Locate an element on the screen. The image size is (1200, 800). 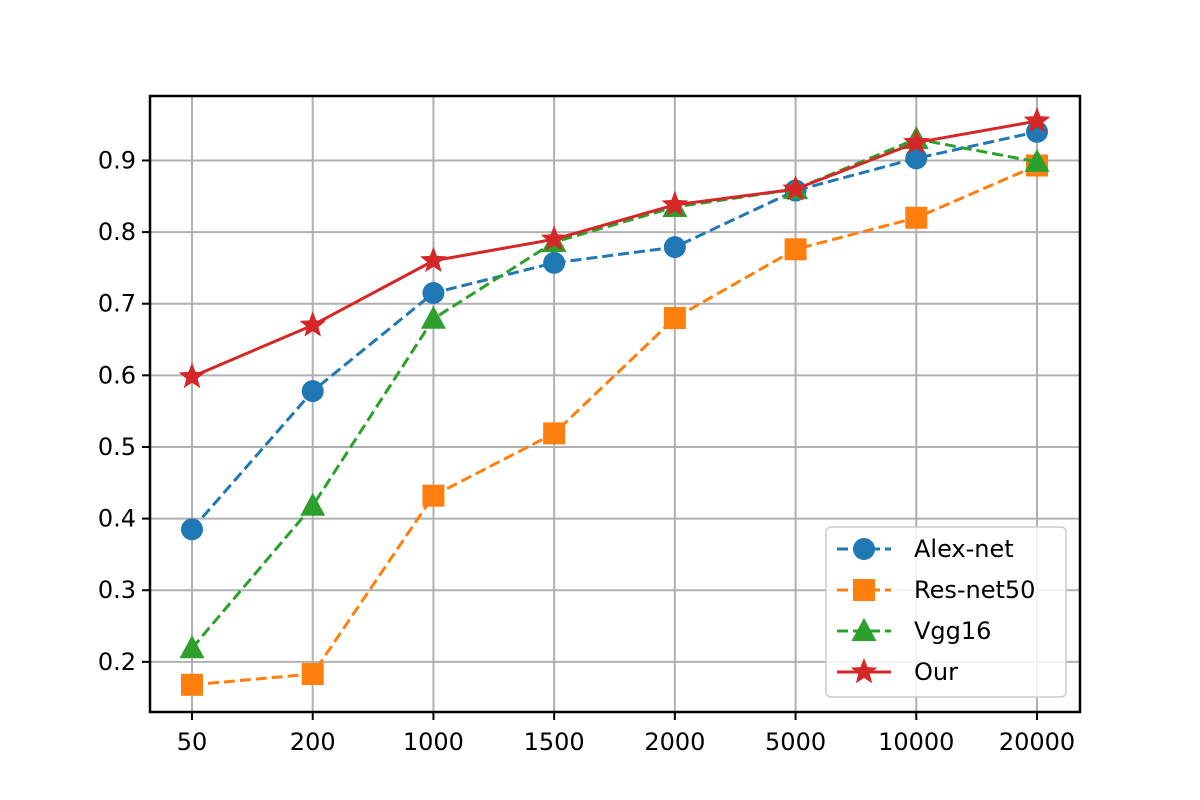
y-tick-label: 0.5 is located at coordinates (117, 447).